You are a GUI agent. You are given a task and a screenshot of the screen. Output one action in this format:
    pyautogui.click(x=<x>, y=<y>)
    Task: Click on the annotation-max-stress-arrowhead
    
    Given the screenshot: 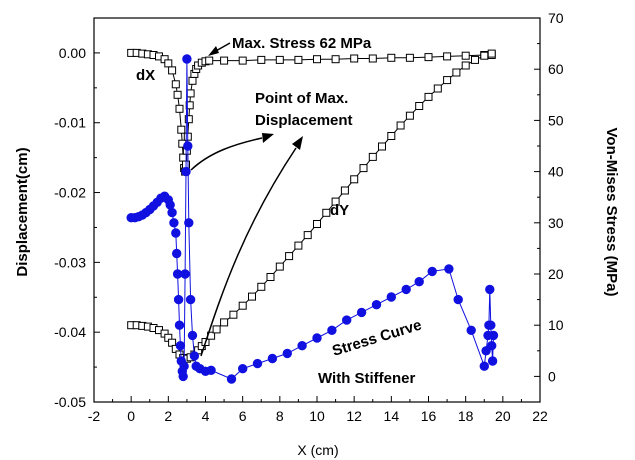 What is the action you would take?
    pyautogui.click(x=213, y=51)
    